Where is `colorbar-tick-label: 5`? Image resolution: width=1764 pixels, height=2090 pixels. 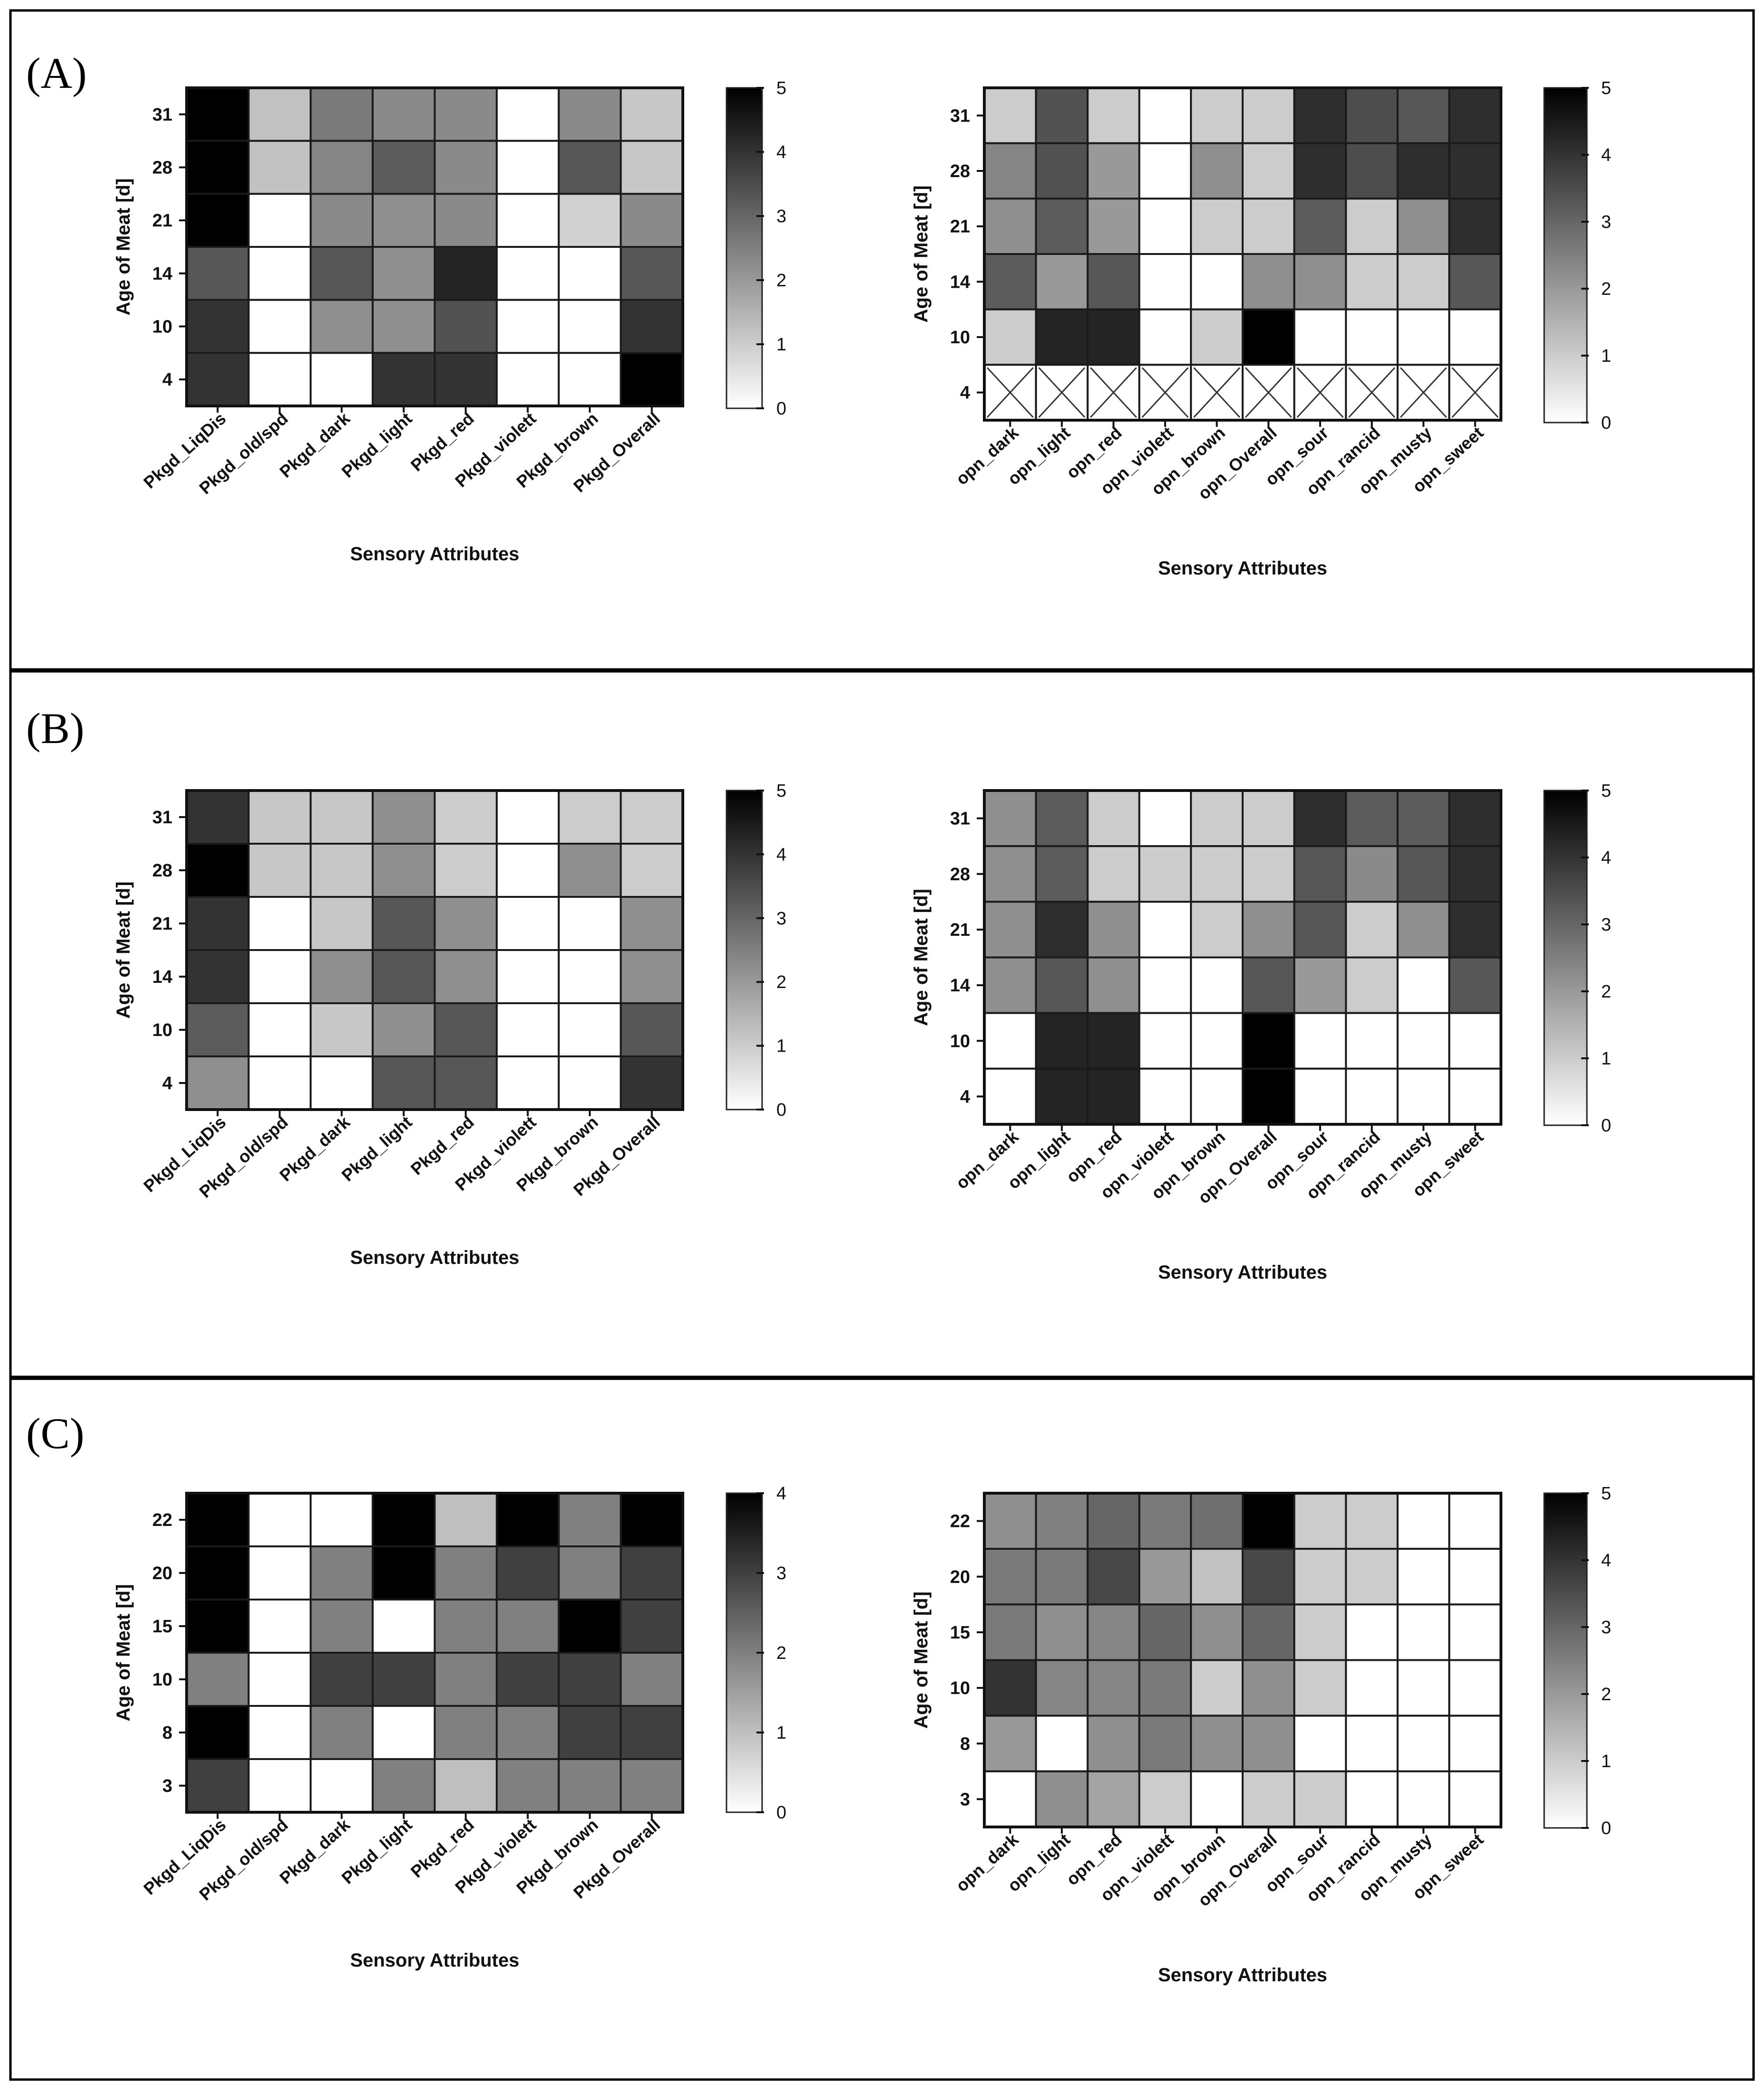 colorbar-tick-label: 5 is located at coordinates (781, 791).